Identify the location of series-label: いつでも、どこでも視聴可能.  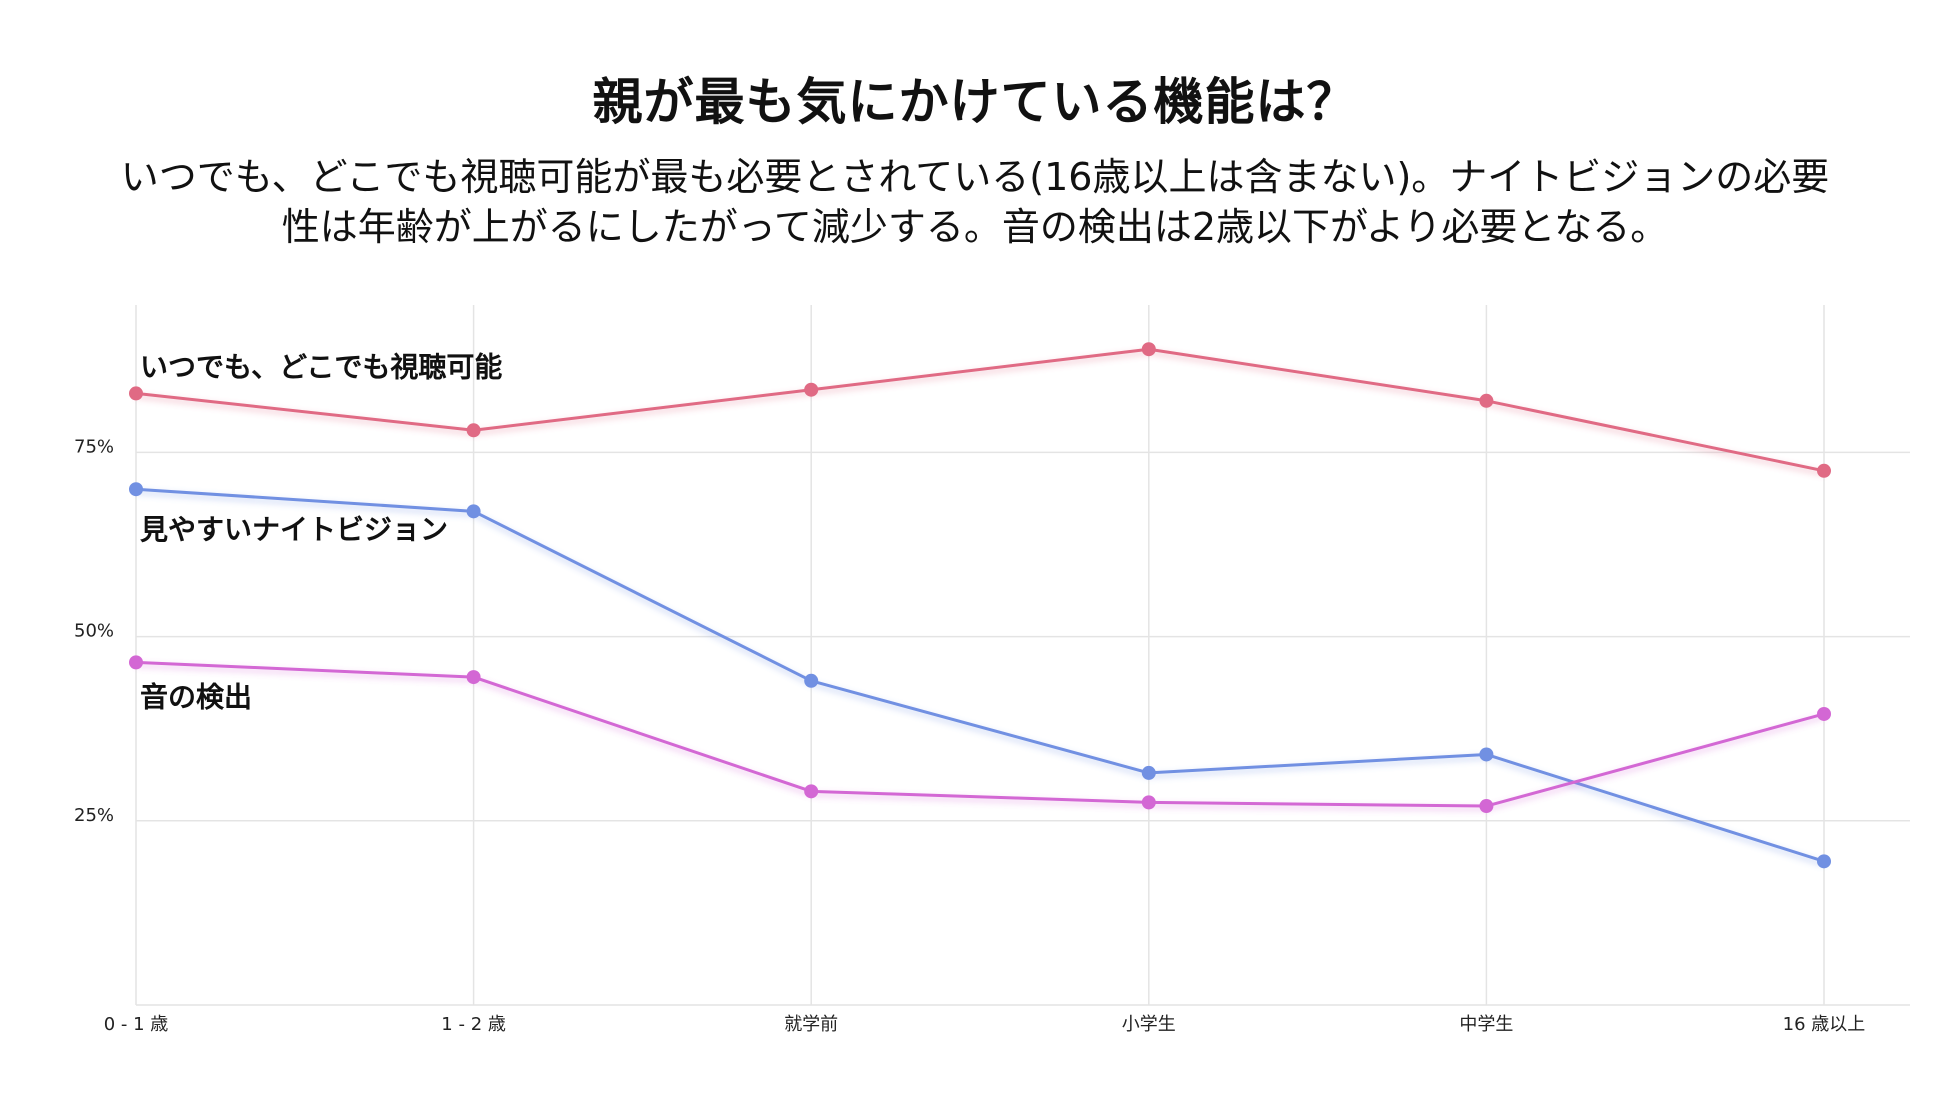
(321, 366).